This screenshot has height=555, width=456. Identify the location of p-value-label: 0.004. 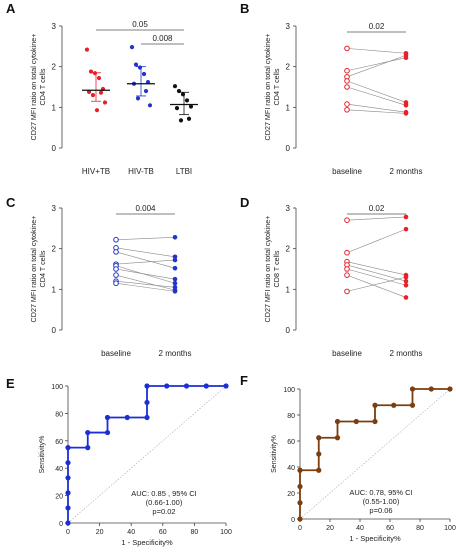
(145, 208).